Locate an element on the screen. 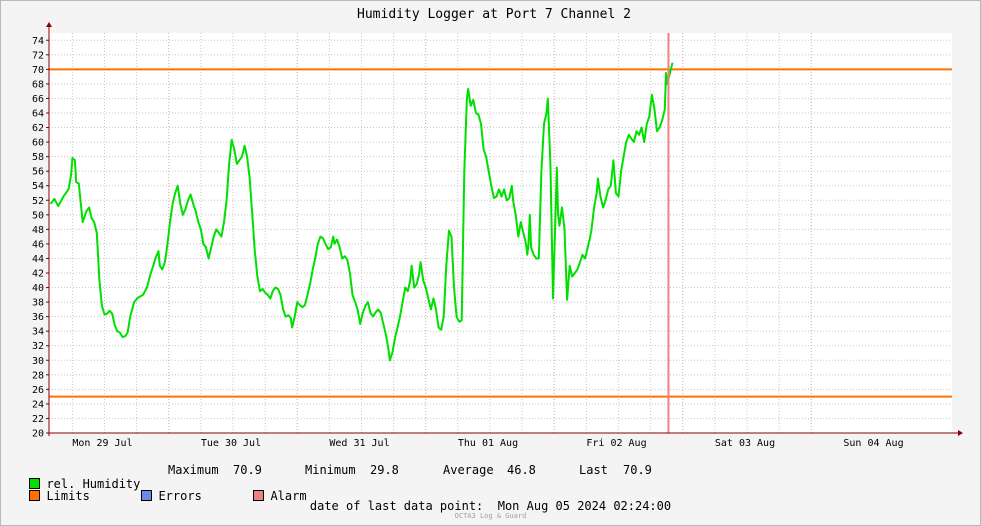 The image size is (981, 526). legend-row-alarm: Alarm is located at coordinates (273, 489).